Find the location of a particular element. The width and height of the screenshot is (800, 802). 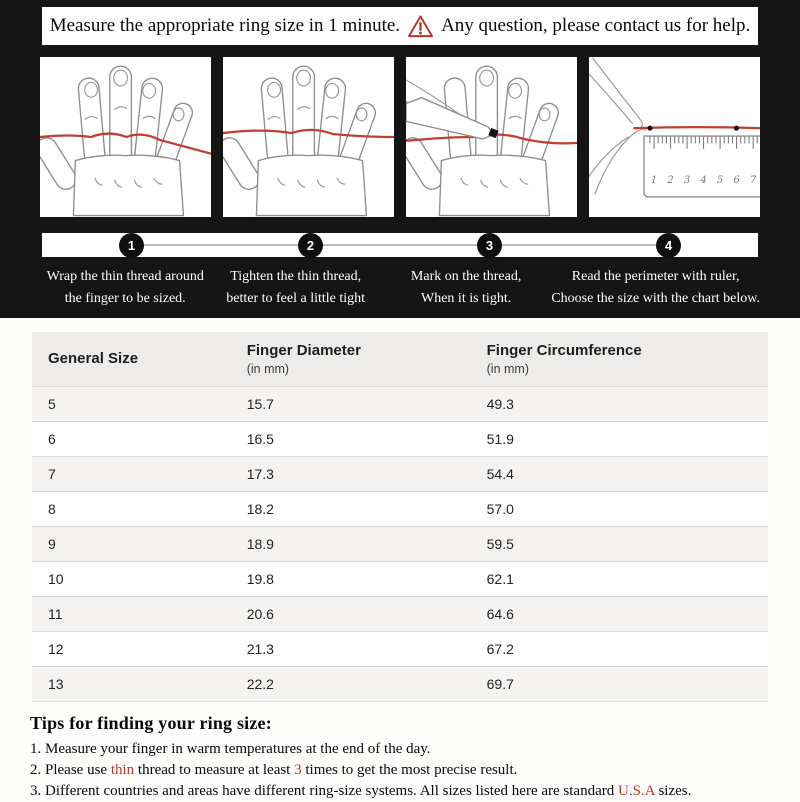

svg-text: 2 is located at coordinates (669, 180).